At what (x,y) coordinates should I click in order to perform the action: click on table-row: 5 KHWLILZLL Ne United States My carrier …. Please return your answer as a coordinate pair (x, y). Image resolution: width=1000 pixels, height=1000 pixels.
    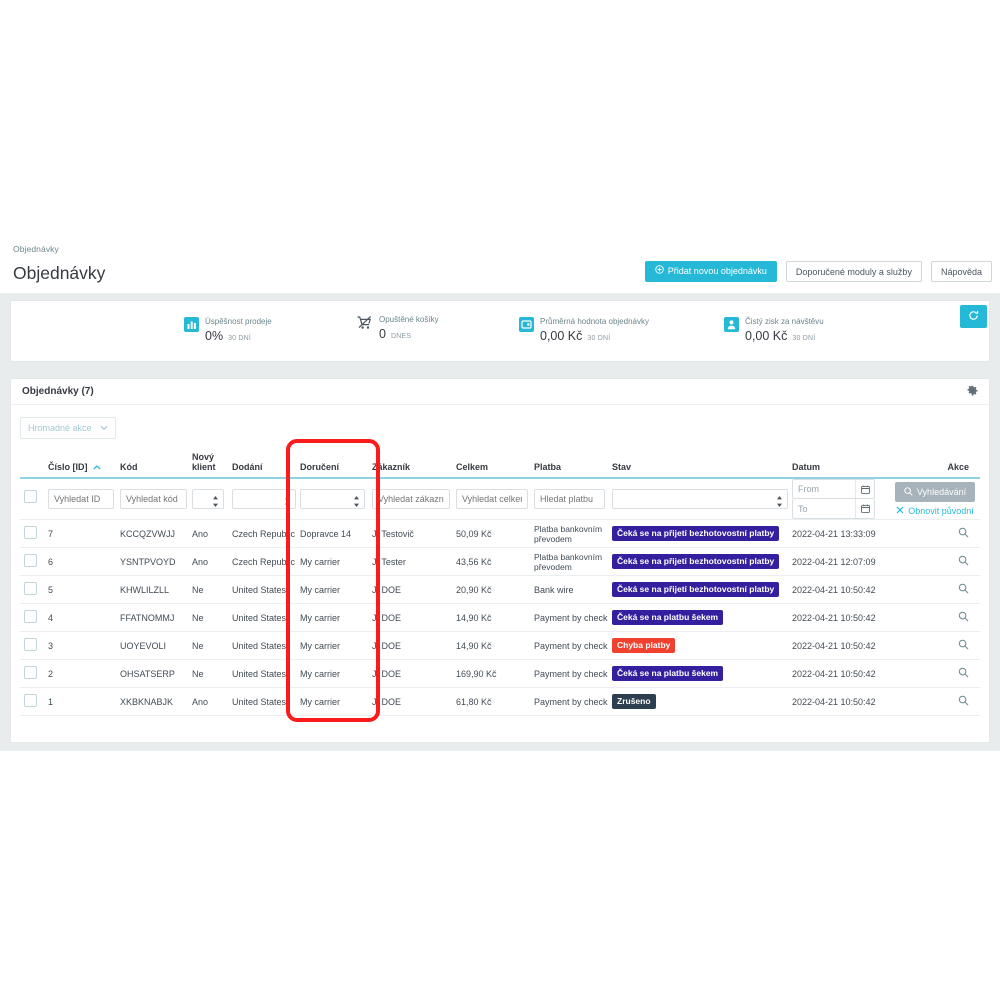
    Looking at the image, I should click on (500, 589).